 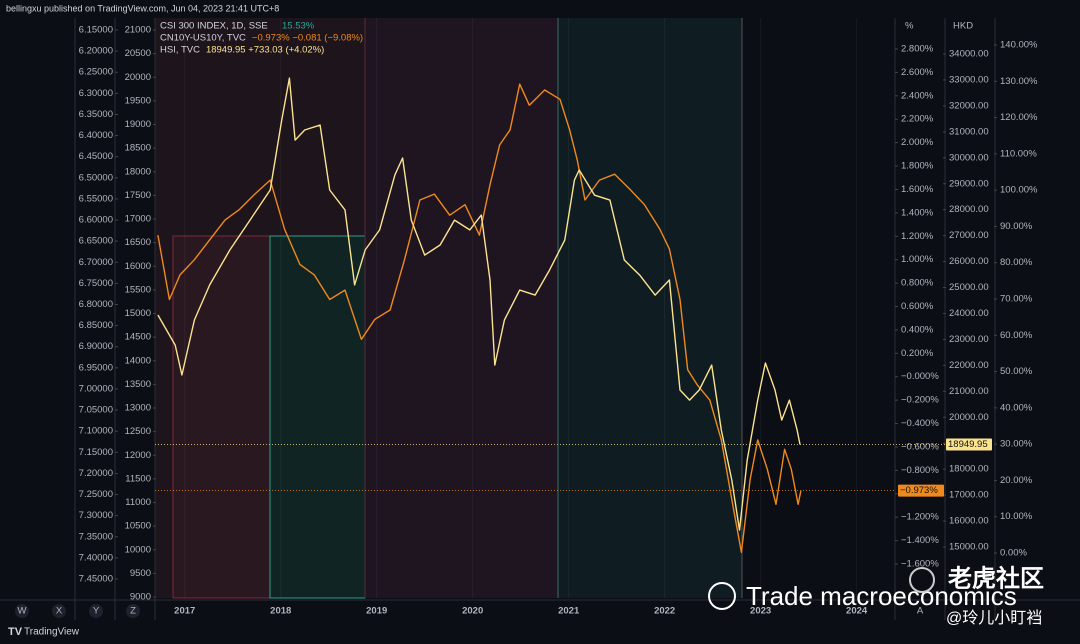 I want to click on y-tick-label: 7.45000, so click(x=96, y=579).